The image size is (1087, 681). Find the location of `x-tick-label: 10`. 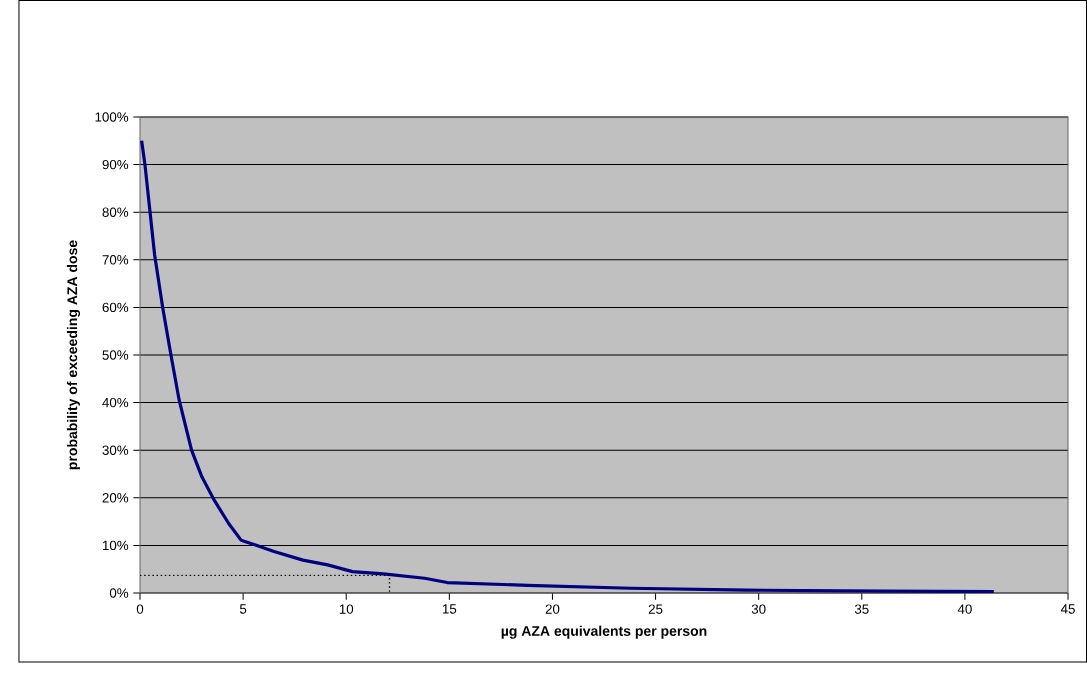

x-tick-label: 10 is located at coordinates (346, 609).